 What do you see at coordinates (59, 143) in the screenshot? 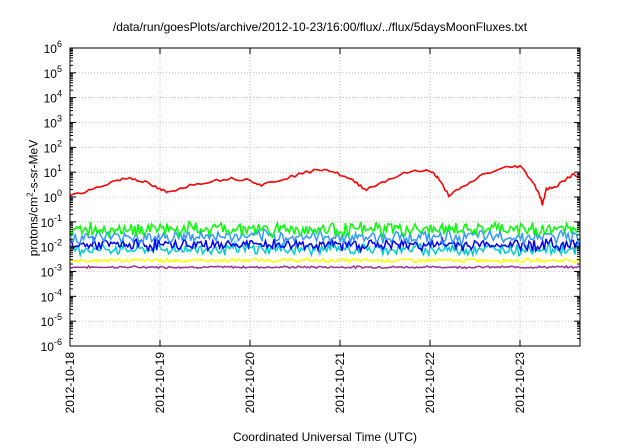
I see `y-tick-exponent: 2` at bounding box center [59, 143].